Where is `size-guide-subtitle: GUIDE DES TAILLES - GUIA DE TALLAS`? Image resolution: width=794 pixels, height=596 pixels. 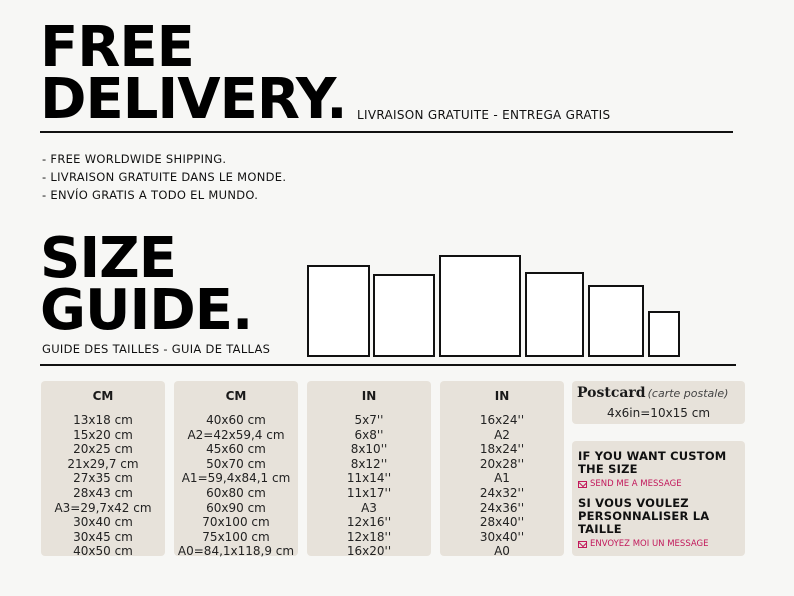 size-guide-subtitle: GUIDE DES TAILLES - GUIA DE TALLAS is located at coordinates (156, 349).